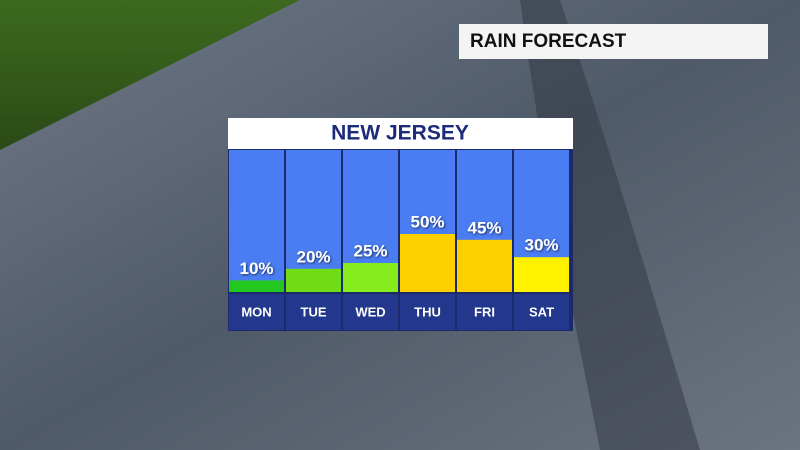  I want to click on x-tick-label: THU, so click(427, 311).